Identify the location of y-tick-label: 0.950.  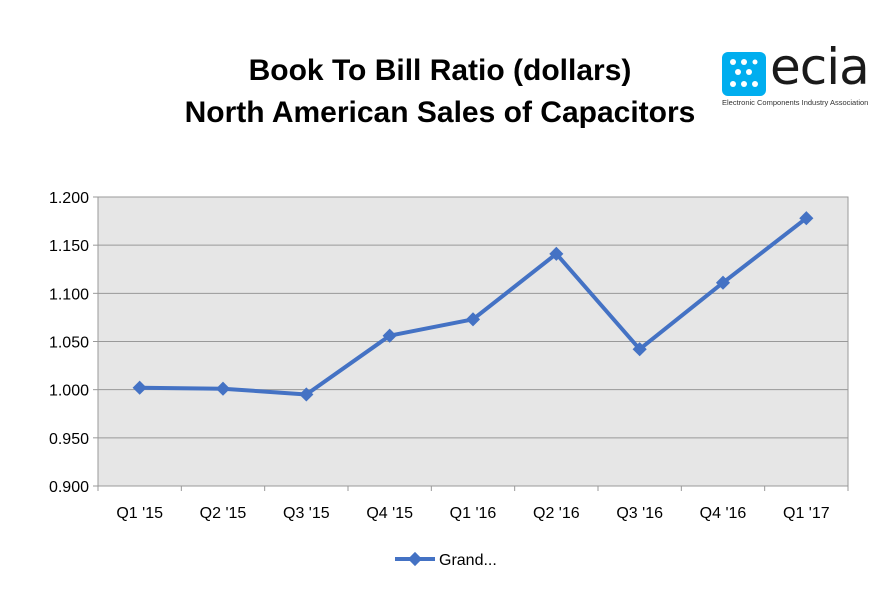
(69, 439).